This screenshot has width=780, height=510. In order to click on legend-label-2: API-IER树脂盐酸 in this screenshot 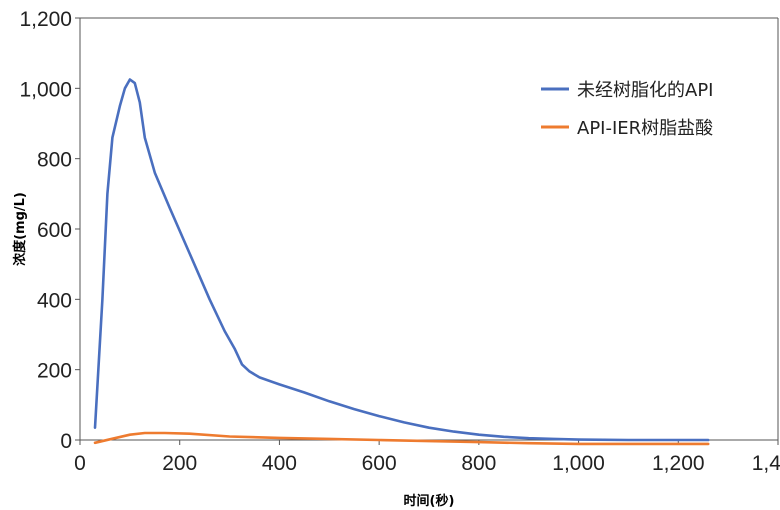, I will do `click(645, 128)`.